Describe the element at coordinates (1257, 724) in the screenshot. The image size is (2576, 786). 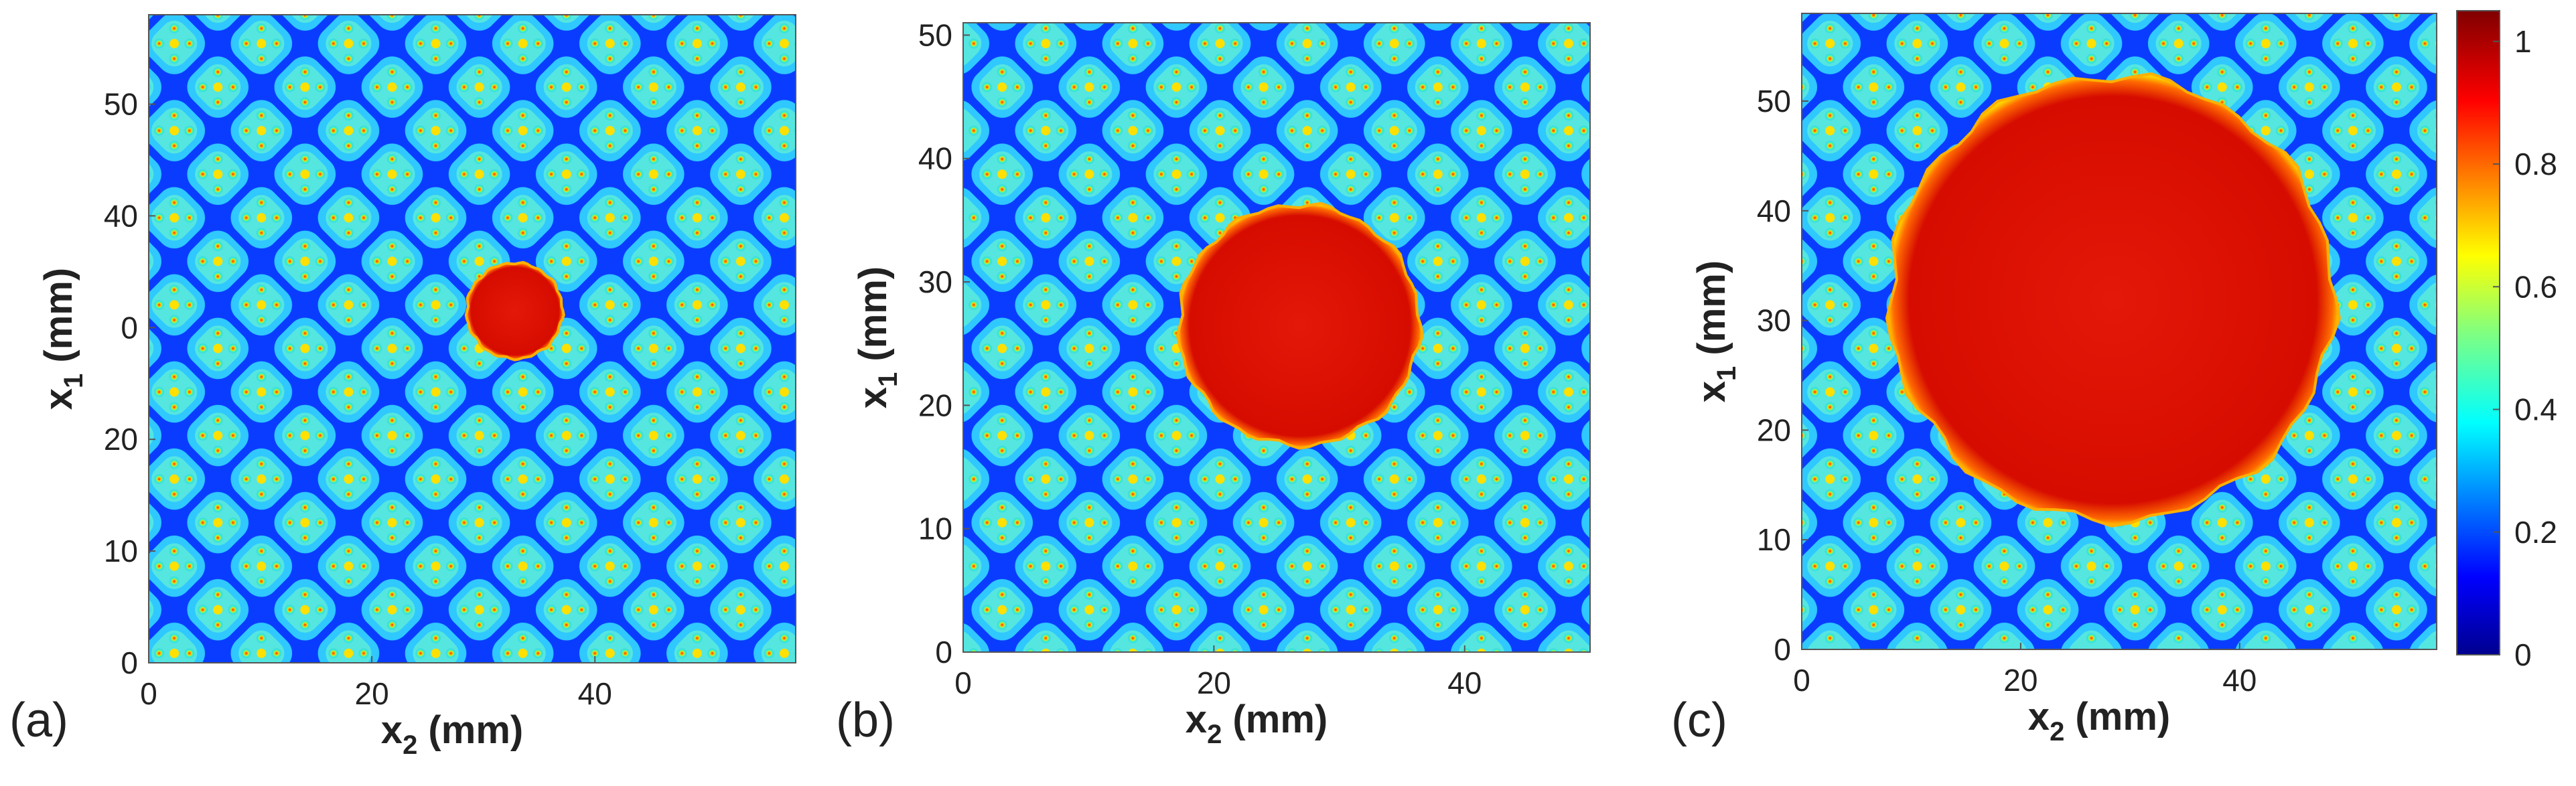
I see `heatmap-b-x-axis-label: x2 (mm)` at that location.